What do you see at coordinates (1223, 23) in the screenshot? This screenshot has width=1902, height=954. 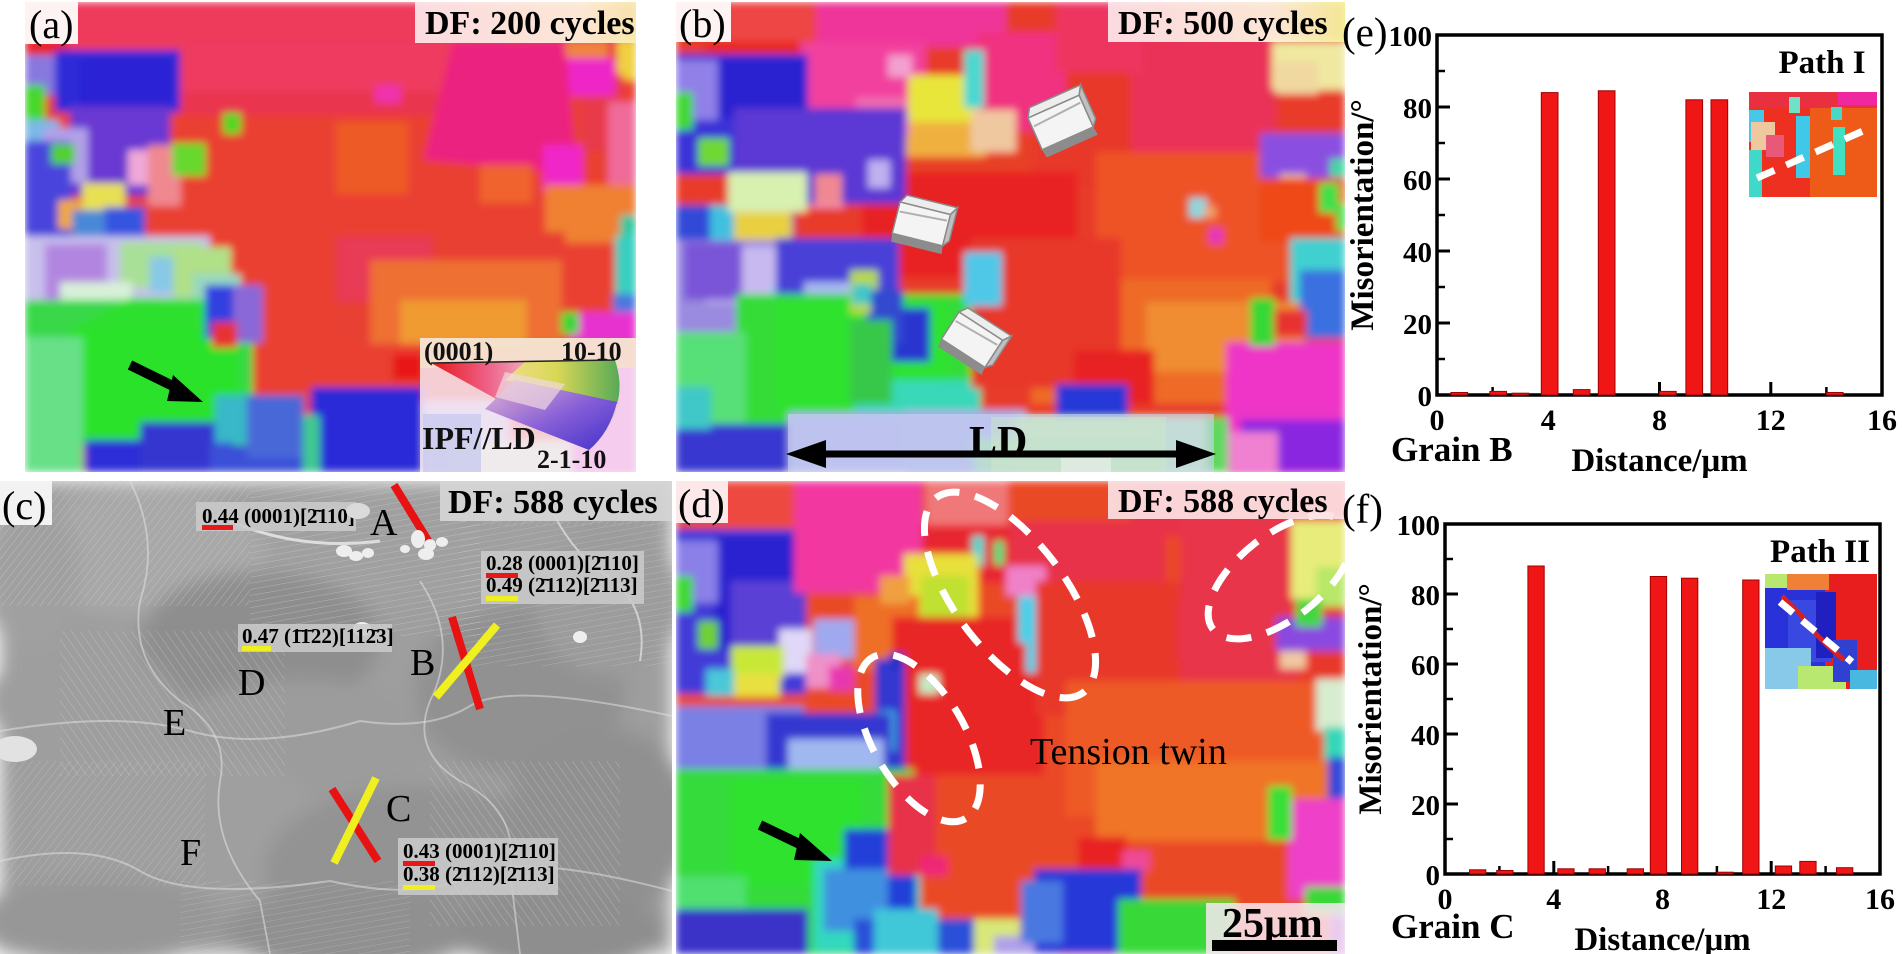 I see `svg-text: DF: 500 cycles` at bounding box center [1223, 23].